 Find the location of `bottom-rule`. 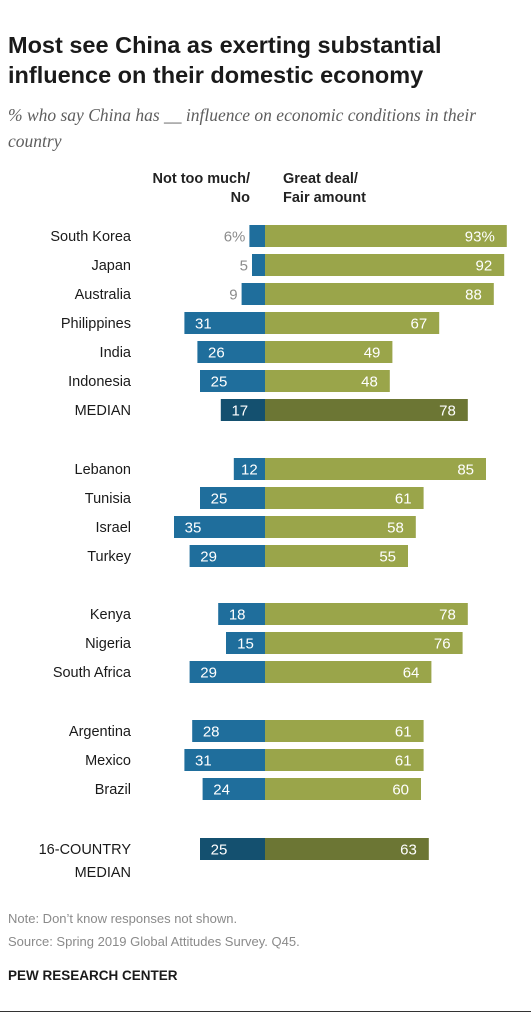

bottom-rule is located at coordinates (265, 1011).